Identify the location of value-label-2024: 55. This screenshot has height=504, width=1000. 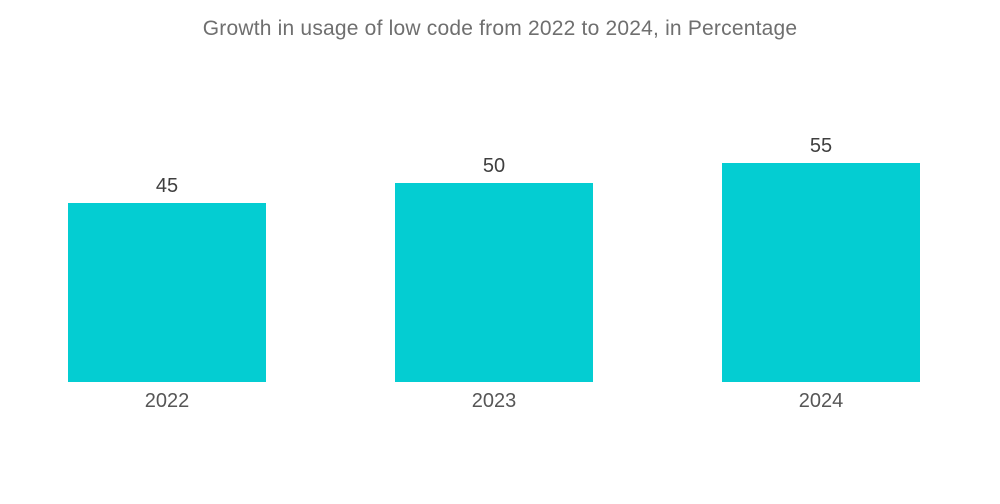
(821, 146).